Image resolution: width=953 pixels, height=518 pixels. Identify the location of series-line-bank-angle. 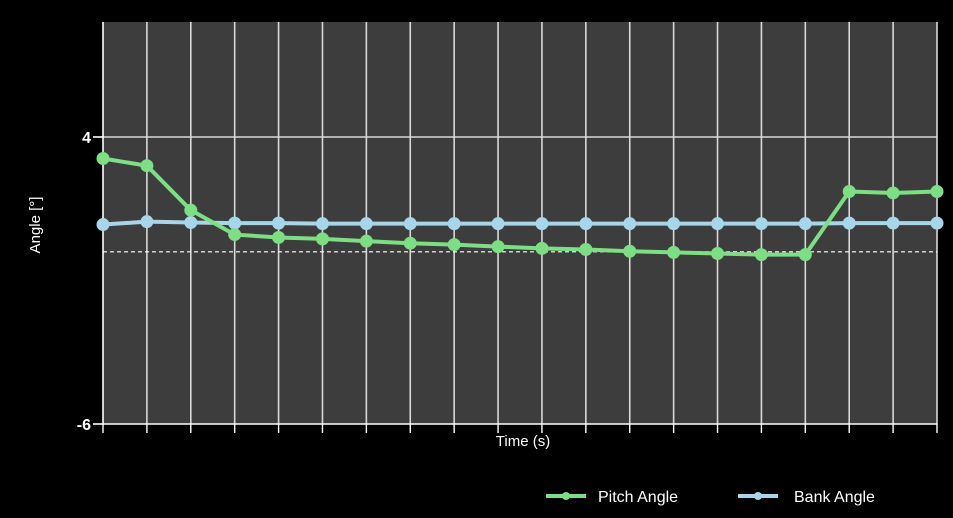
(519, 223).